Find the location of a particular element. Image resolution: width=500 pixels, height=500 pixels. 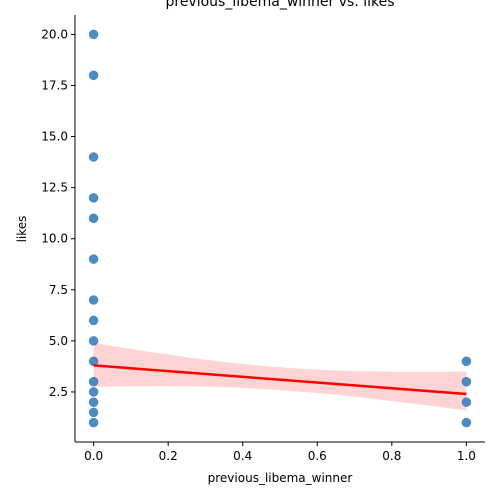

x-tick-label: 0.8 is located at coordinates (391, 456).